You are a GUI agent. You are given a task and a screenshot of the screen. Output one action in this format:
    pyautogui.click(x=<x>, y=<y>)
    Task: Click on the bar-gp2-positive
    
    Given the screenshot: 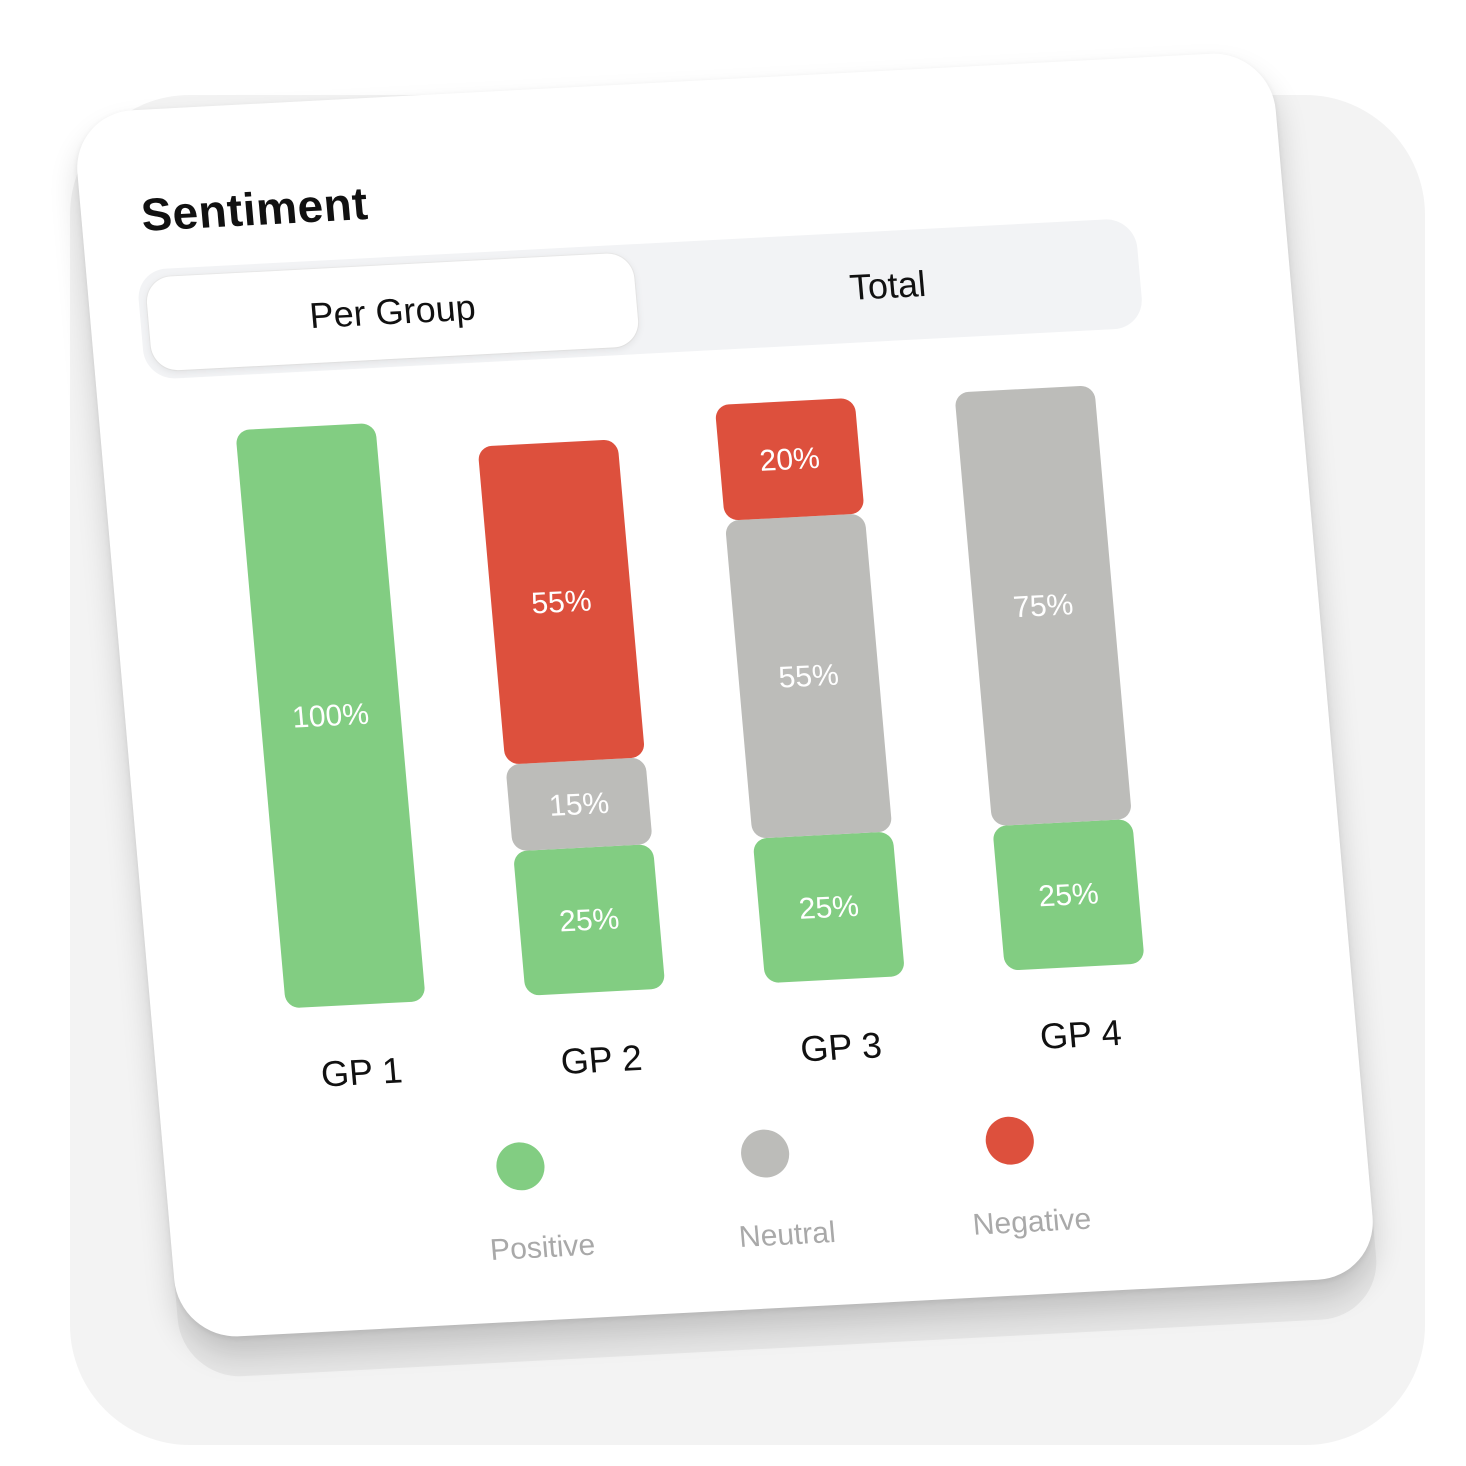 What is the action you would take?
    pyautogui.click(x=589, y=920)
    